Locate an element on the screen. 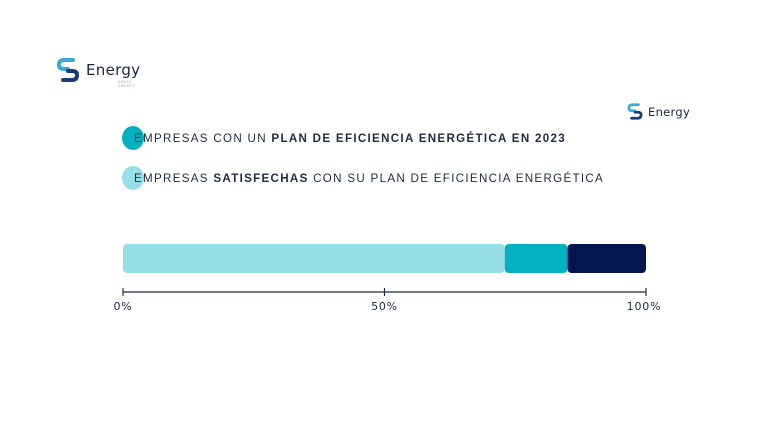 The height and width of the screenshot is (432, 768). energy-logo: Energy SPACE ENERGY is located at coordinates (98, 72).